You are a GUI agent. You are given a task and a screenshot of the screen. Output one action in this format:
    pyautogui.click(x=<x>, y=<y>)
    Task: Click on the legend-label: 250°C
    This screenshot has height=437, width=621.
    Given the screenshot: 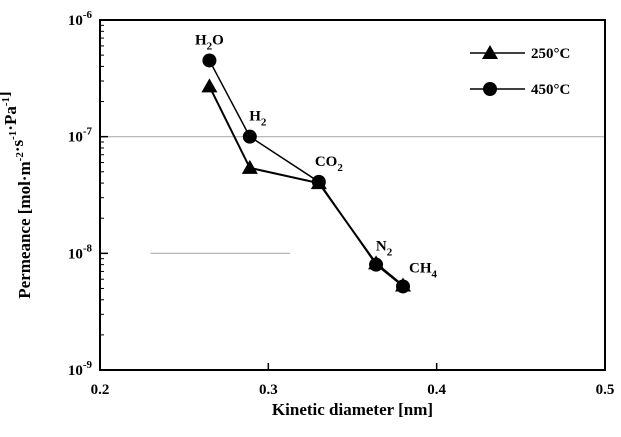 What is the action you would take?
    pyautogui.click(x=550, y=54)
    